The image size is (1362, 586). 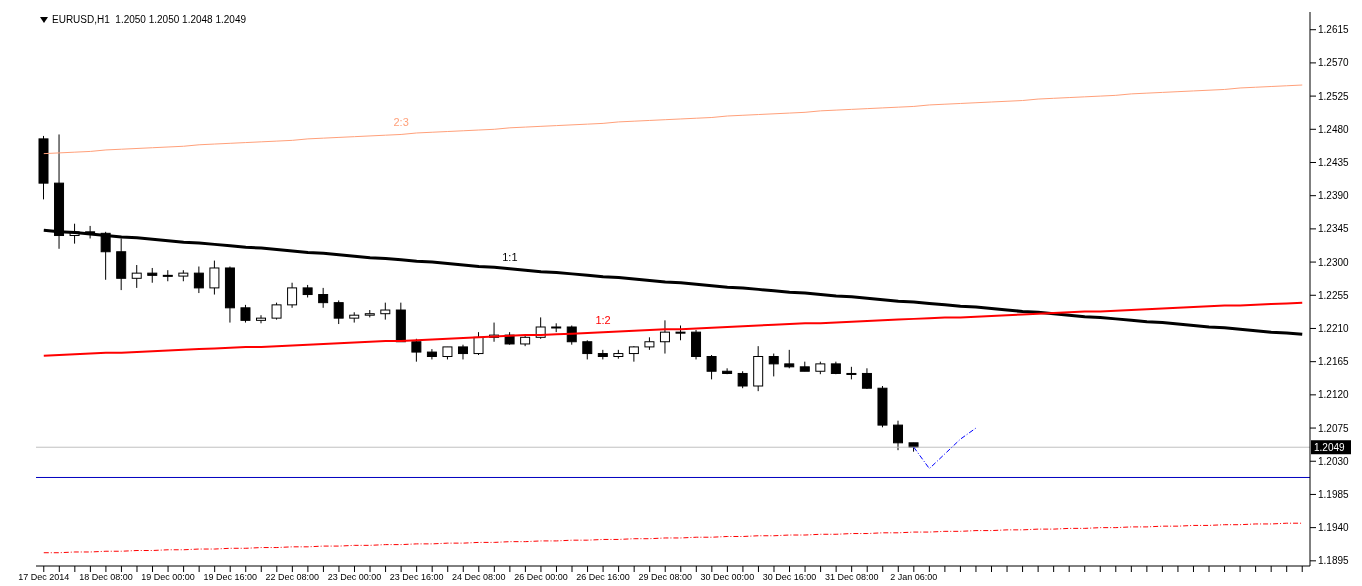 What do you see at coordinates (1334, 196) in the screenshot?
I see `y-tick-label: 1.2390` at bounding box center [1334, 196].